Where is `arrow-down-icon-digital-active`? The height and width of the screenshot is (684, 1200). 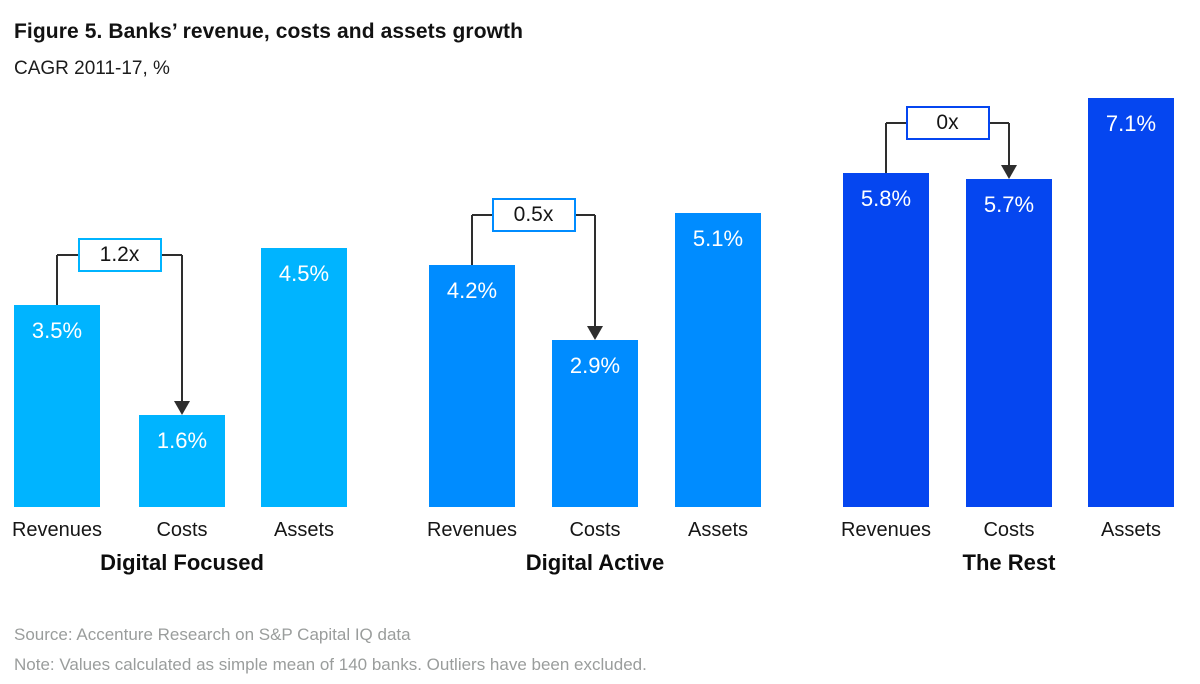
arrow-down-icon-digital-active is located at coordinates (595, 332).